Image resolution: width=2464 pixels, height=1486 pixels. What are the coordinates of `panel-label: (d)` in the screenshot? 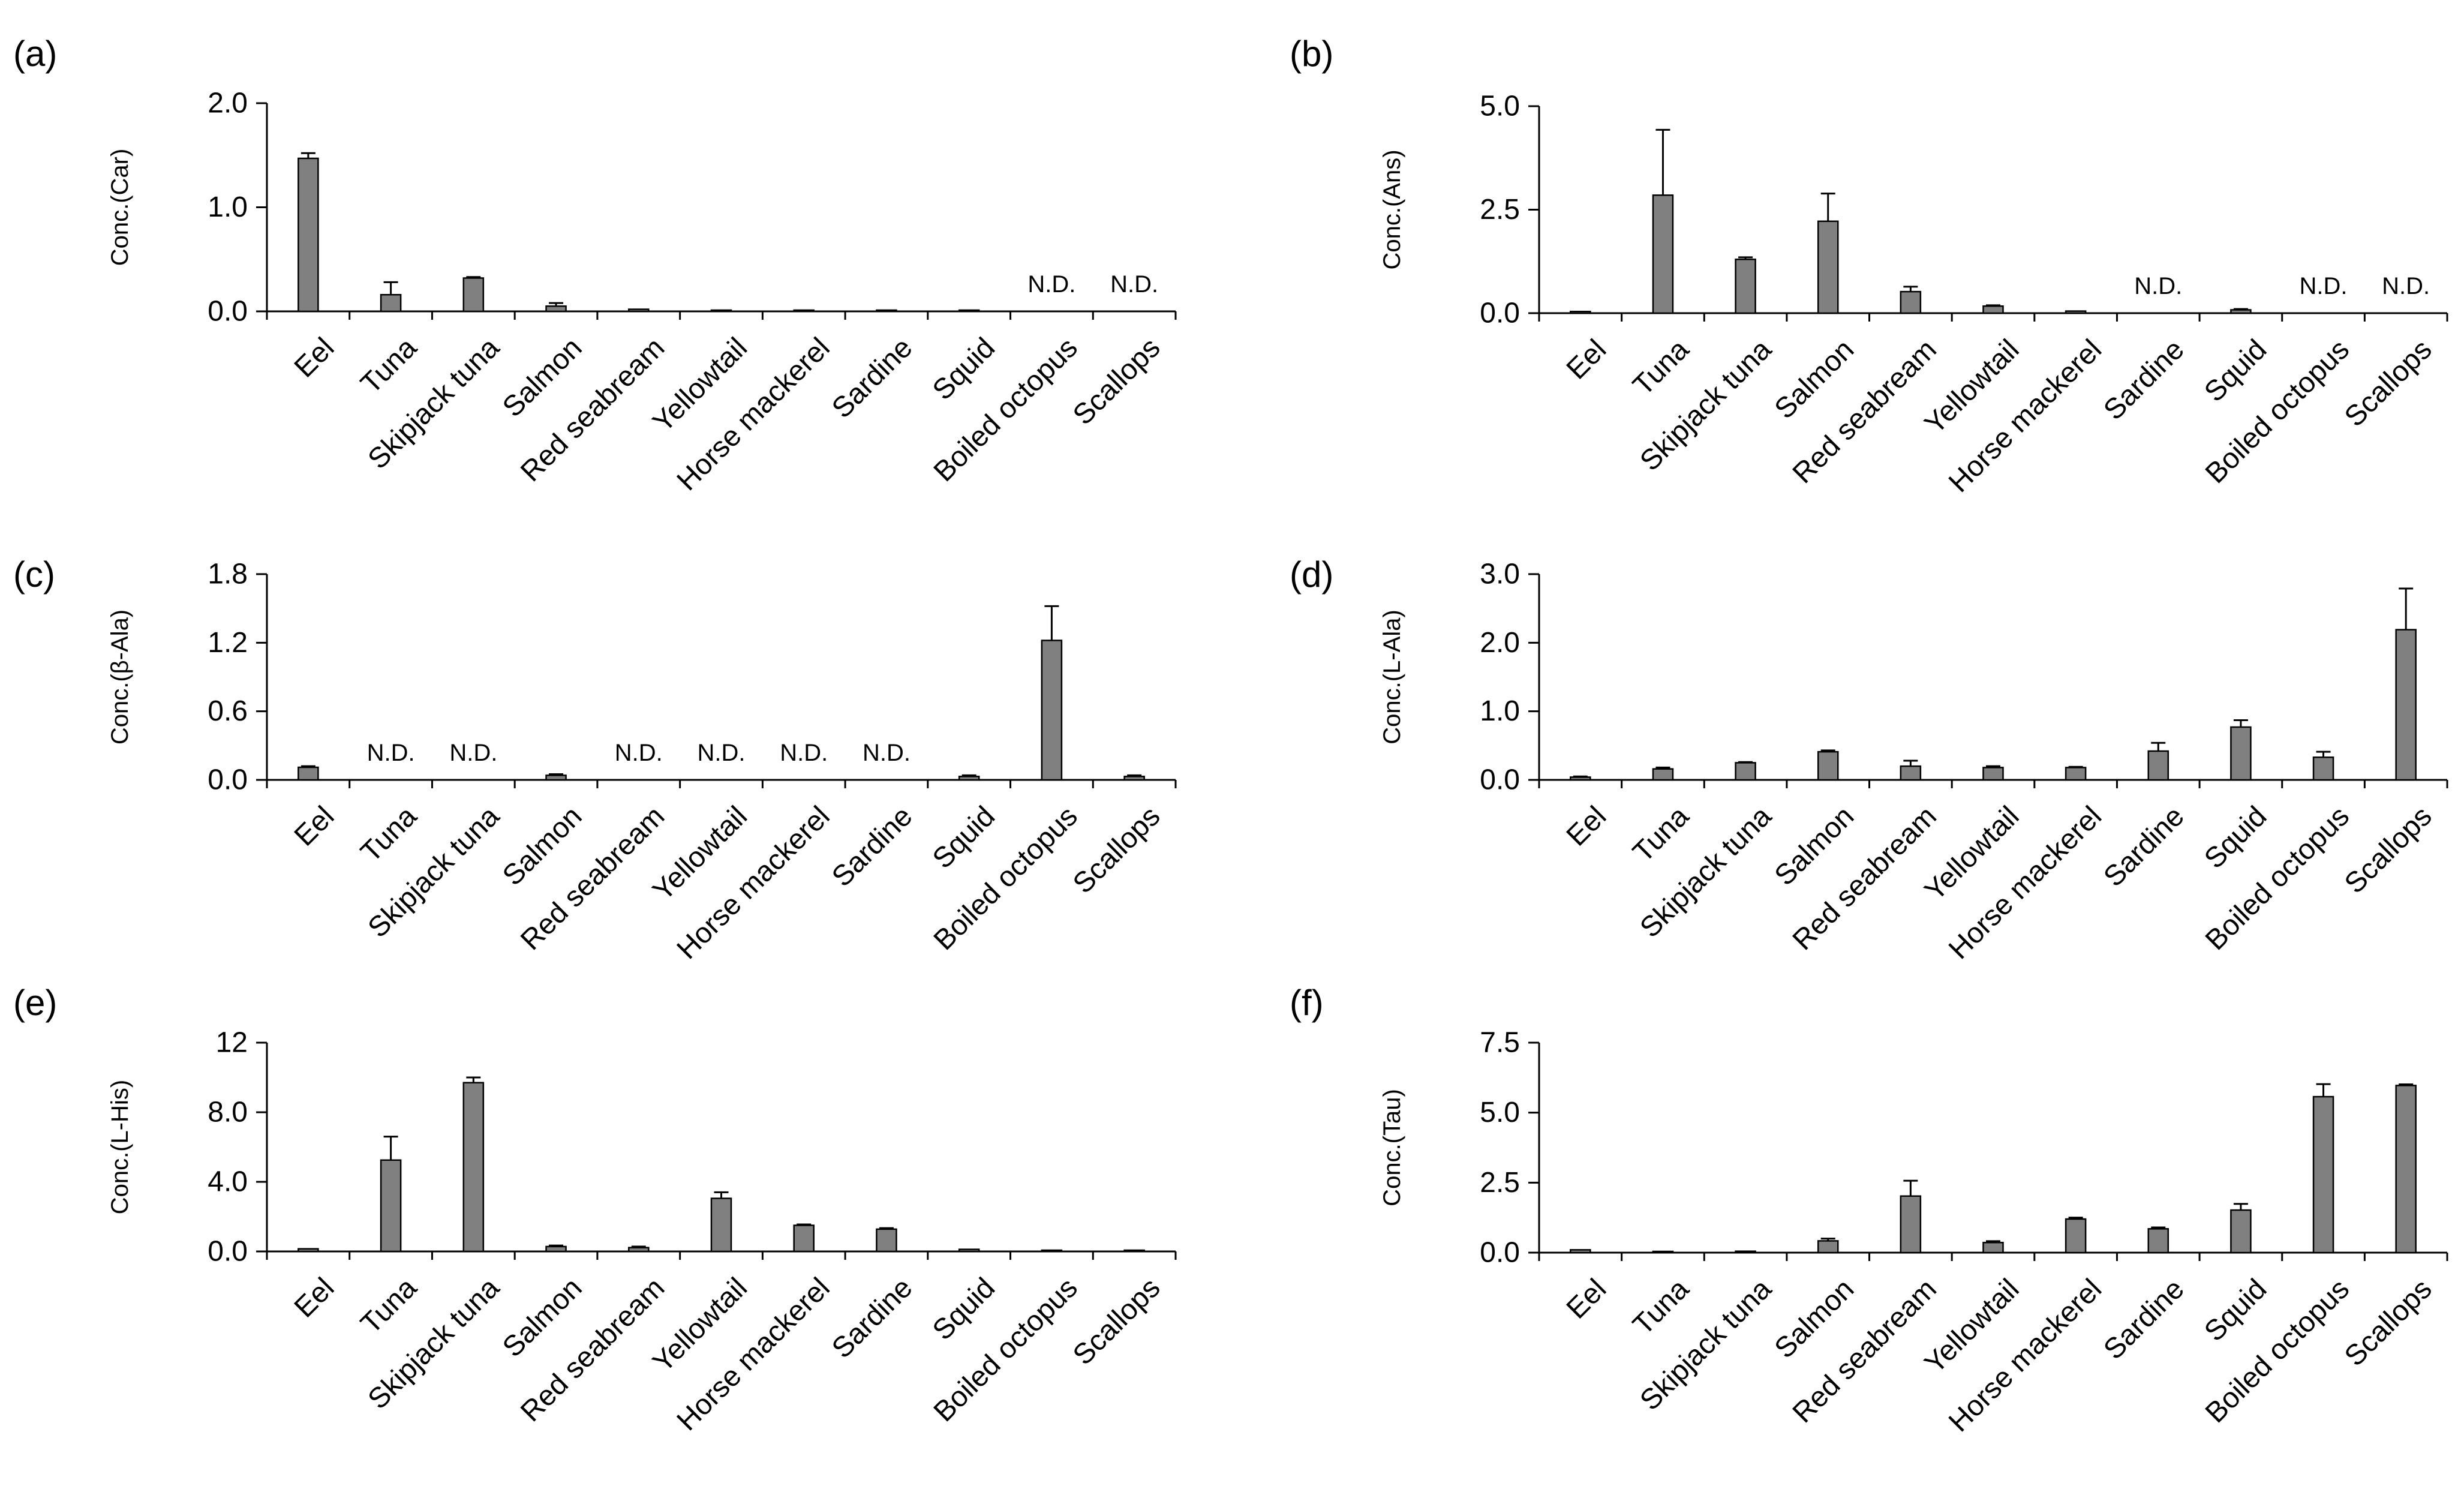 It's located at (1311, 574).